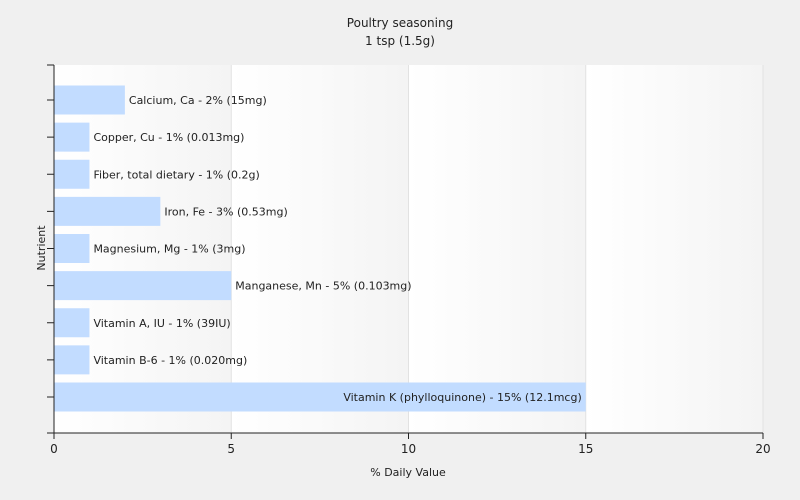  I want to click on bar-data-label: Vitamin A, IU - 1% (39IU), so click(161, 323).